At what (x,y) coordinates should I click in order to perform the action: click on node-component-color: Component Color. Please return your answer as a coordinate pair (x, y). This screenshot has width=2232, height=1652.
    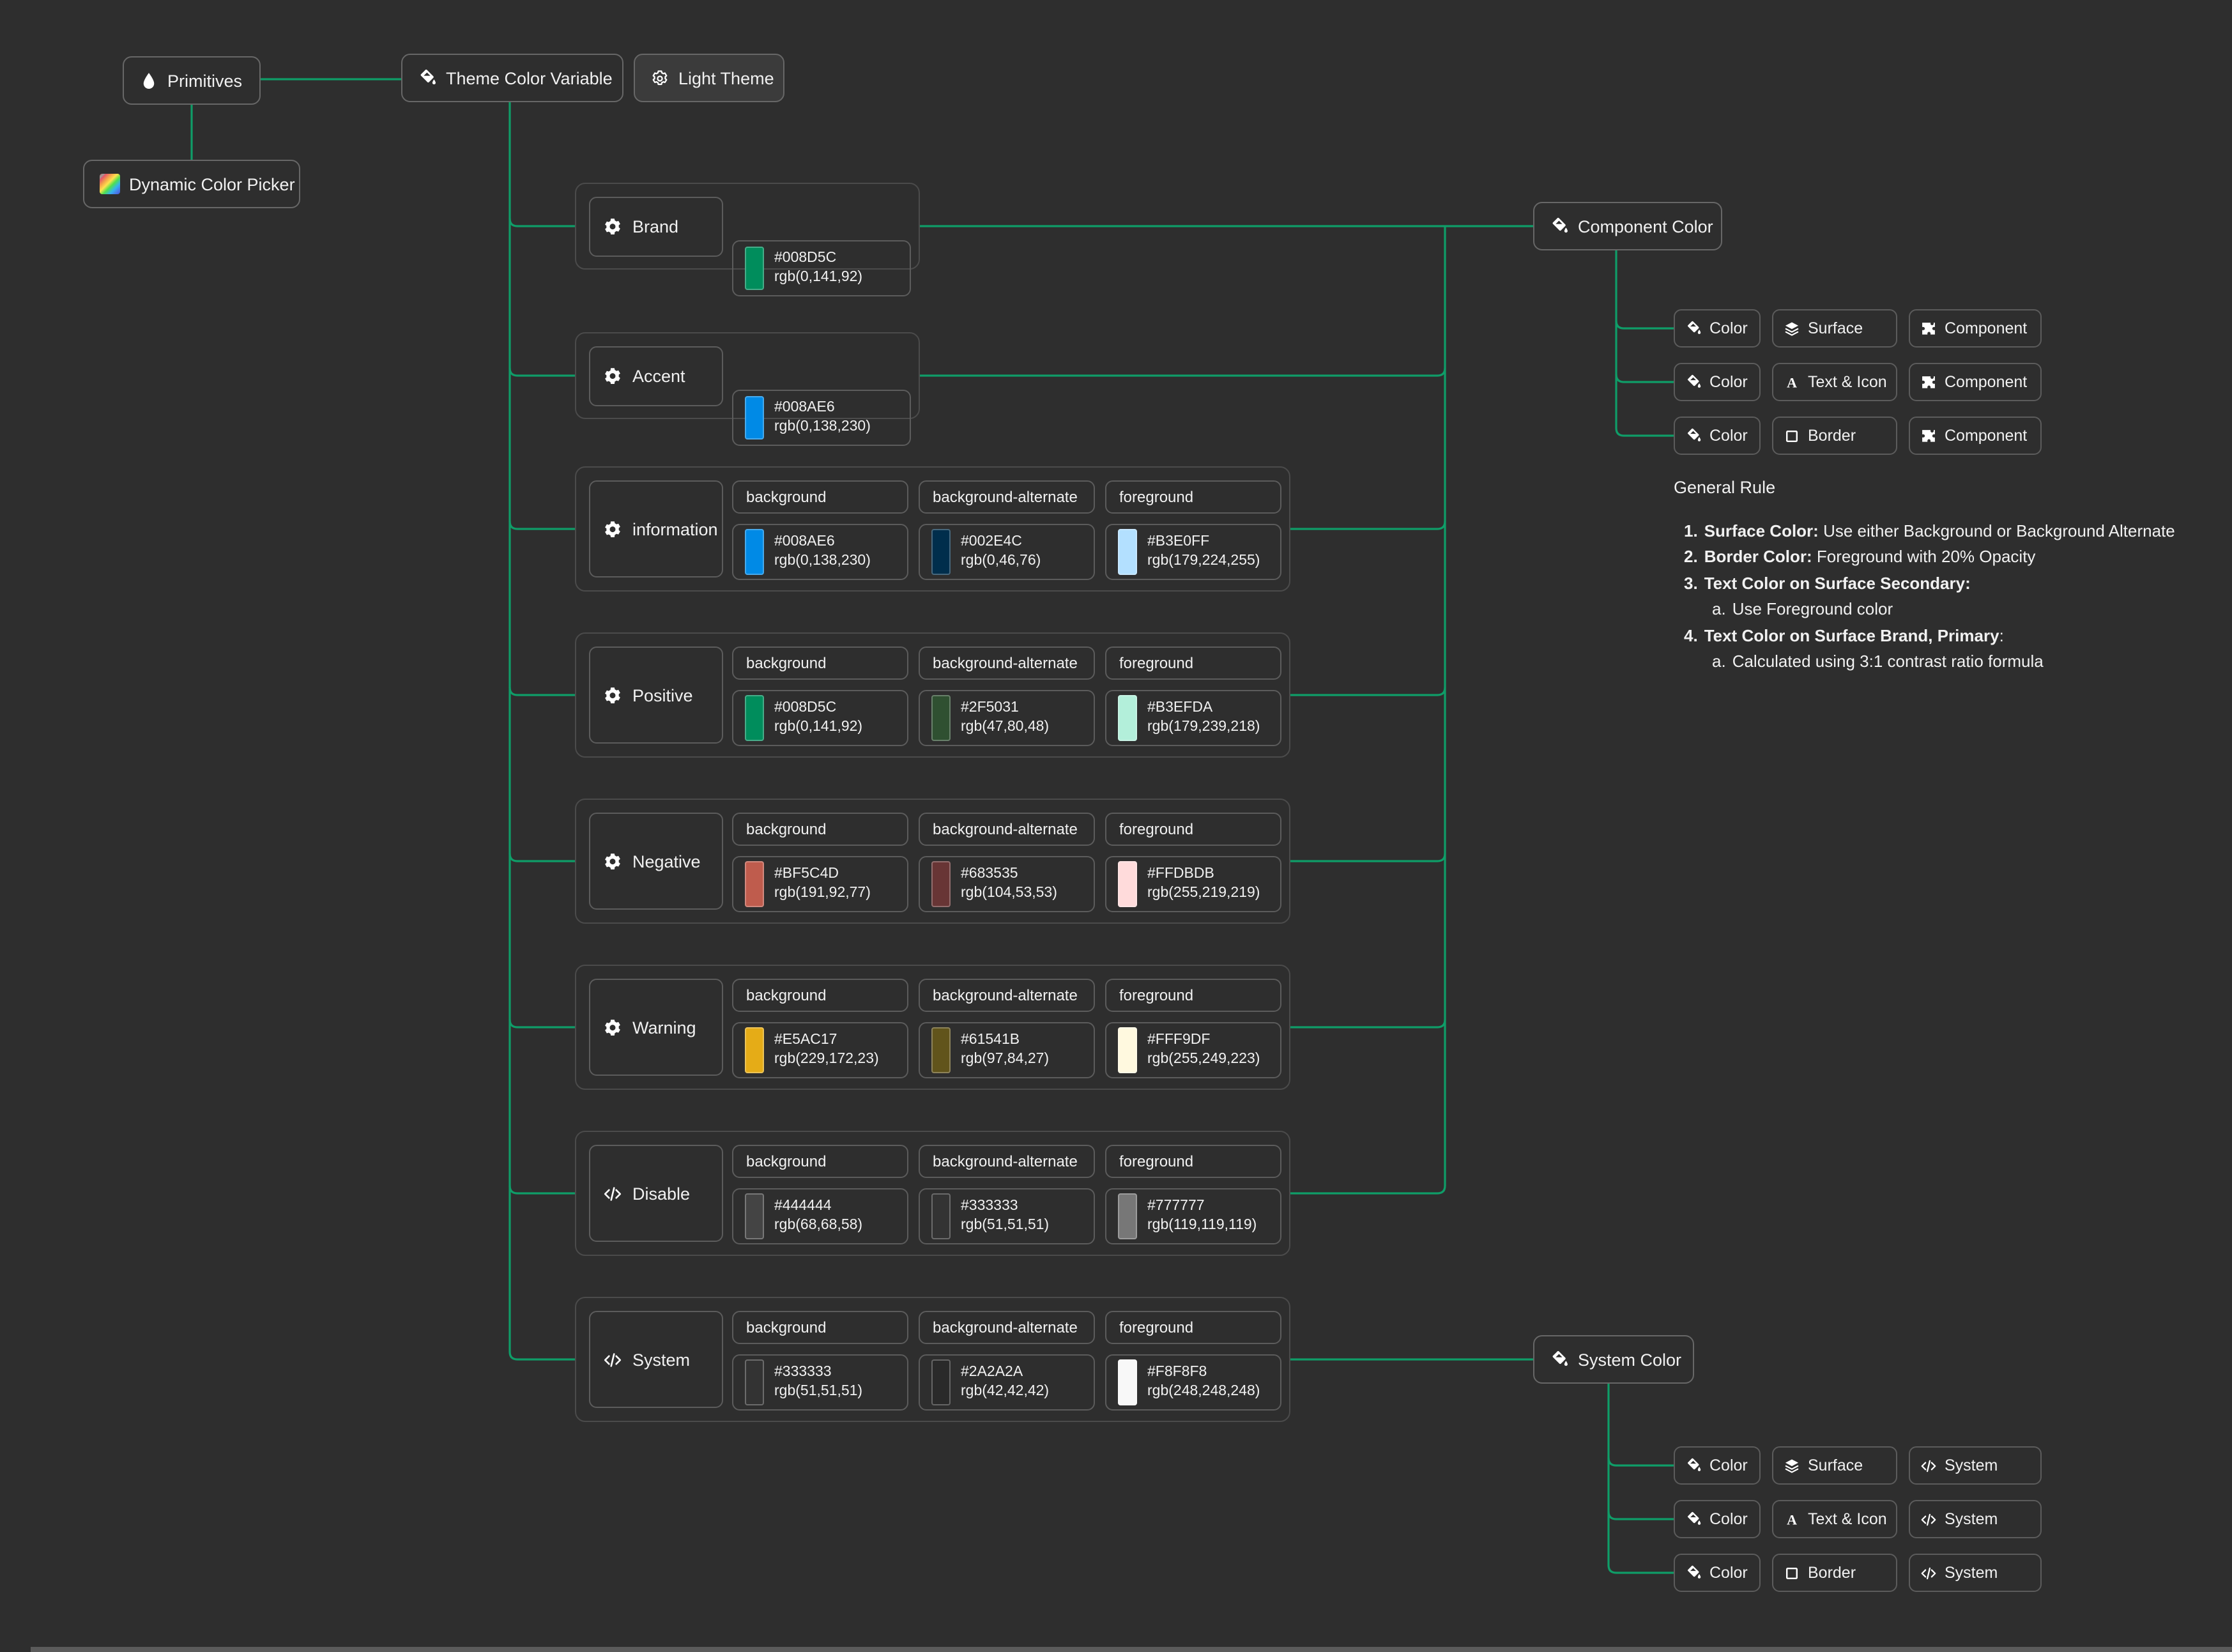
    Looking at the image, I should click on (1627, 226).